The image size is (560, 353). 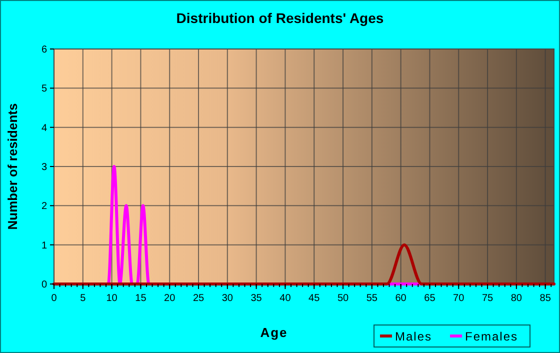 What do you see at coordinates (372, 298) in the screenshot?
I see `x-tick-label: 55` at bounding box center [372, 298].